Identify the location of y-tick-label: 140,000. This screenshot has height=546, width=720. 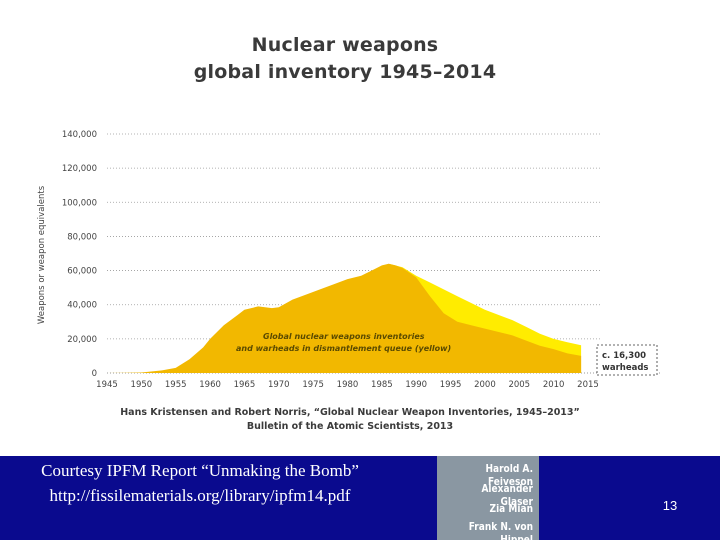
(79, 135).